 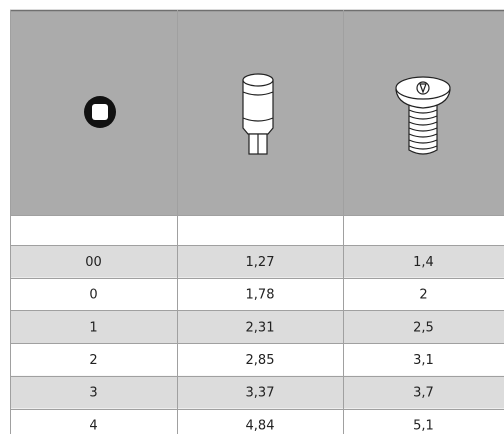 I want to click on table-cell: 5,1, so click(x=423, y=425).